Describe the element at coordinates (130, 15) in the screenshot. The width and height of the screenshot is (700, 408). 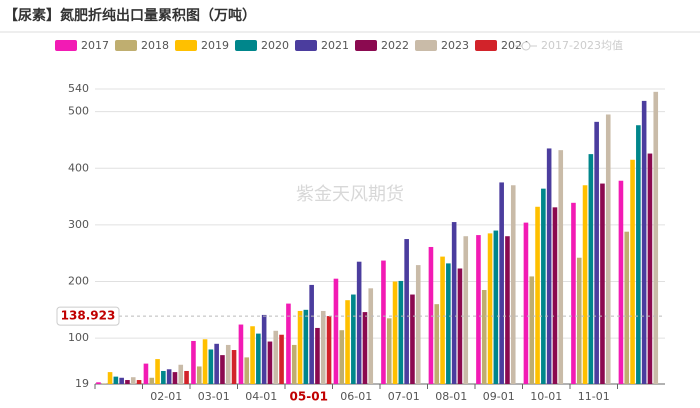
I see `chart-title: 【尿素】氮肥折纯出口量累积图（万吨）` at that location.